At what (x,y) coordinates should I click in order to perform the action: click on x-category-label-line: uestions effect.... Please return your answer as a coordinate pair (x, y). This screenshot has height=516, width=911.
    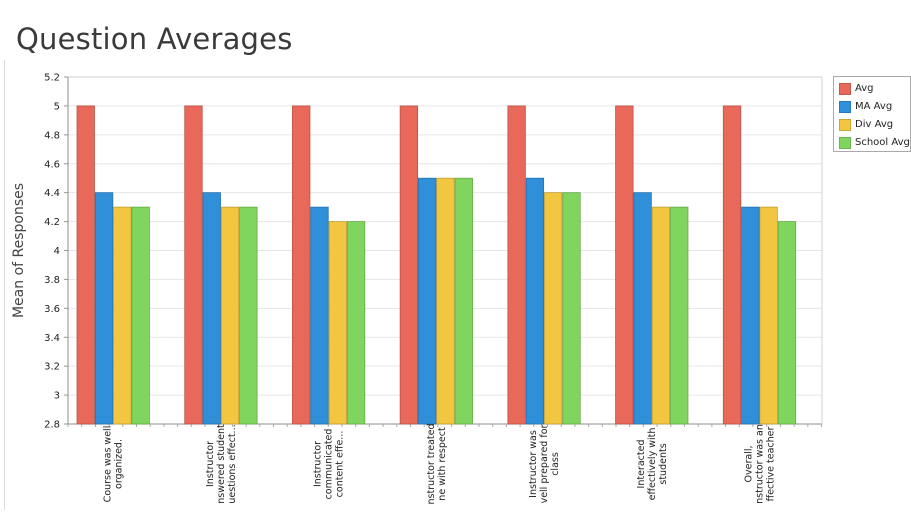
    Looking at the image, I should click on (232, 463).